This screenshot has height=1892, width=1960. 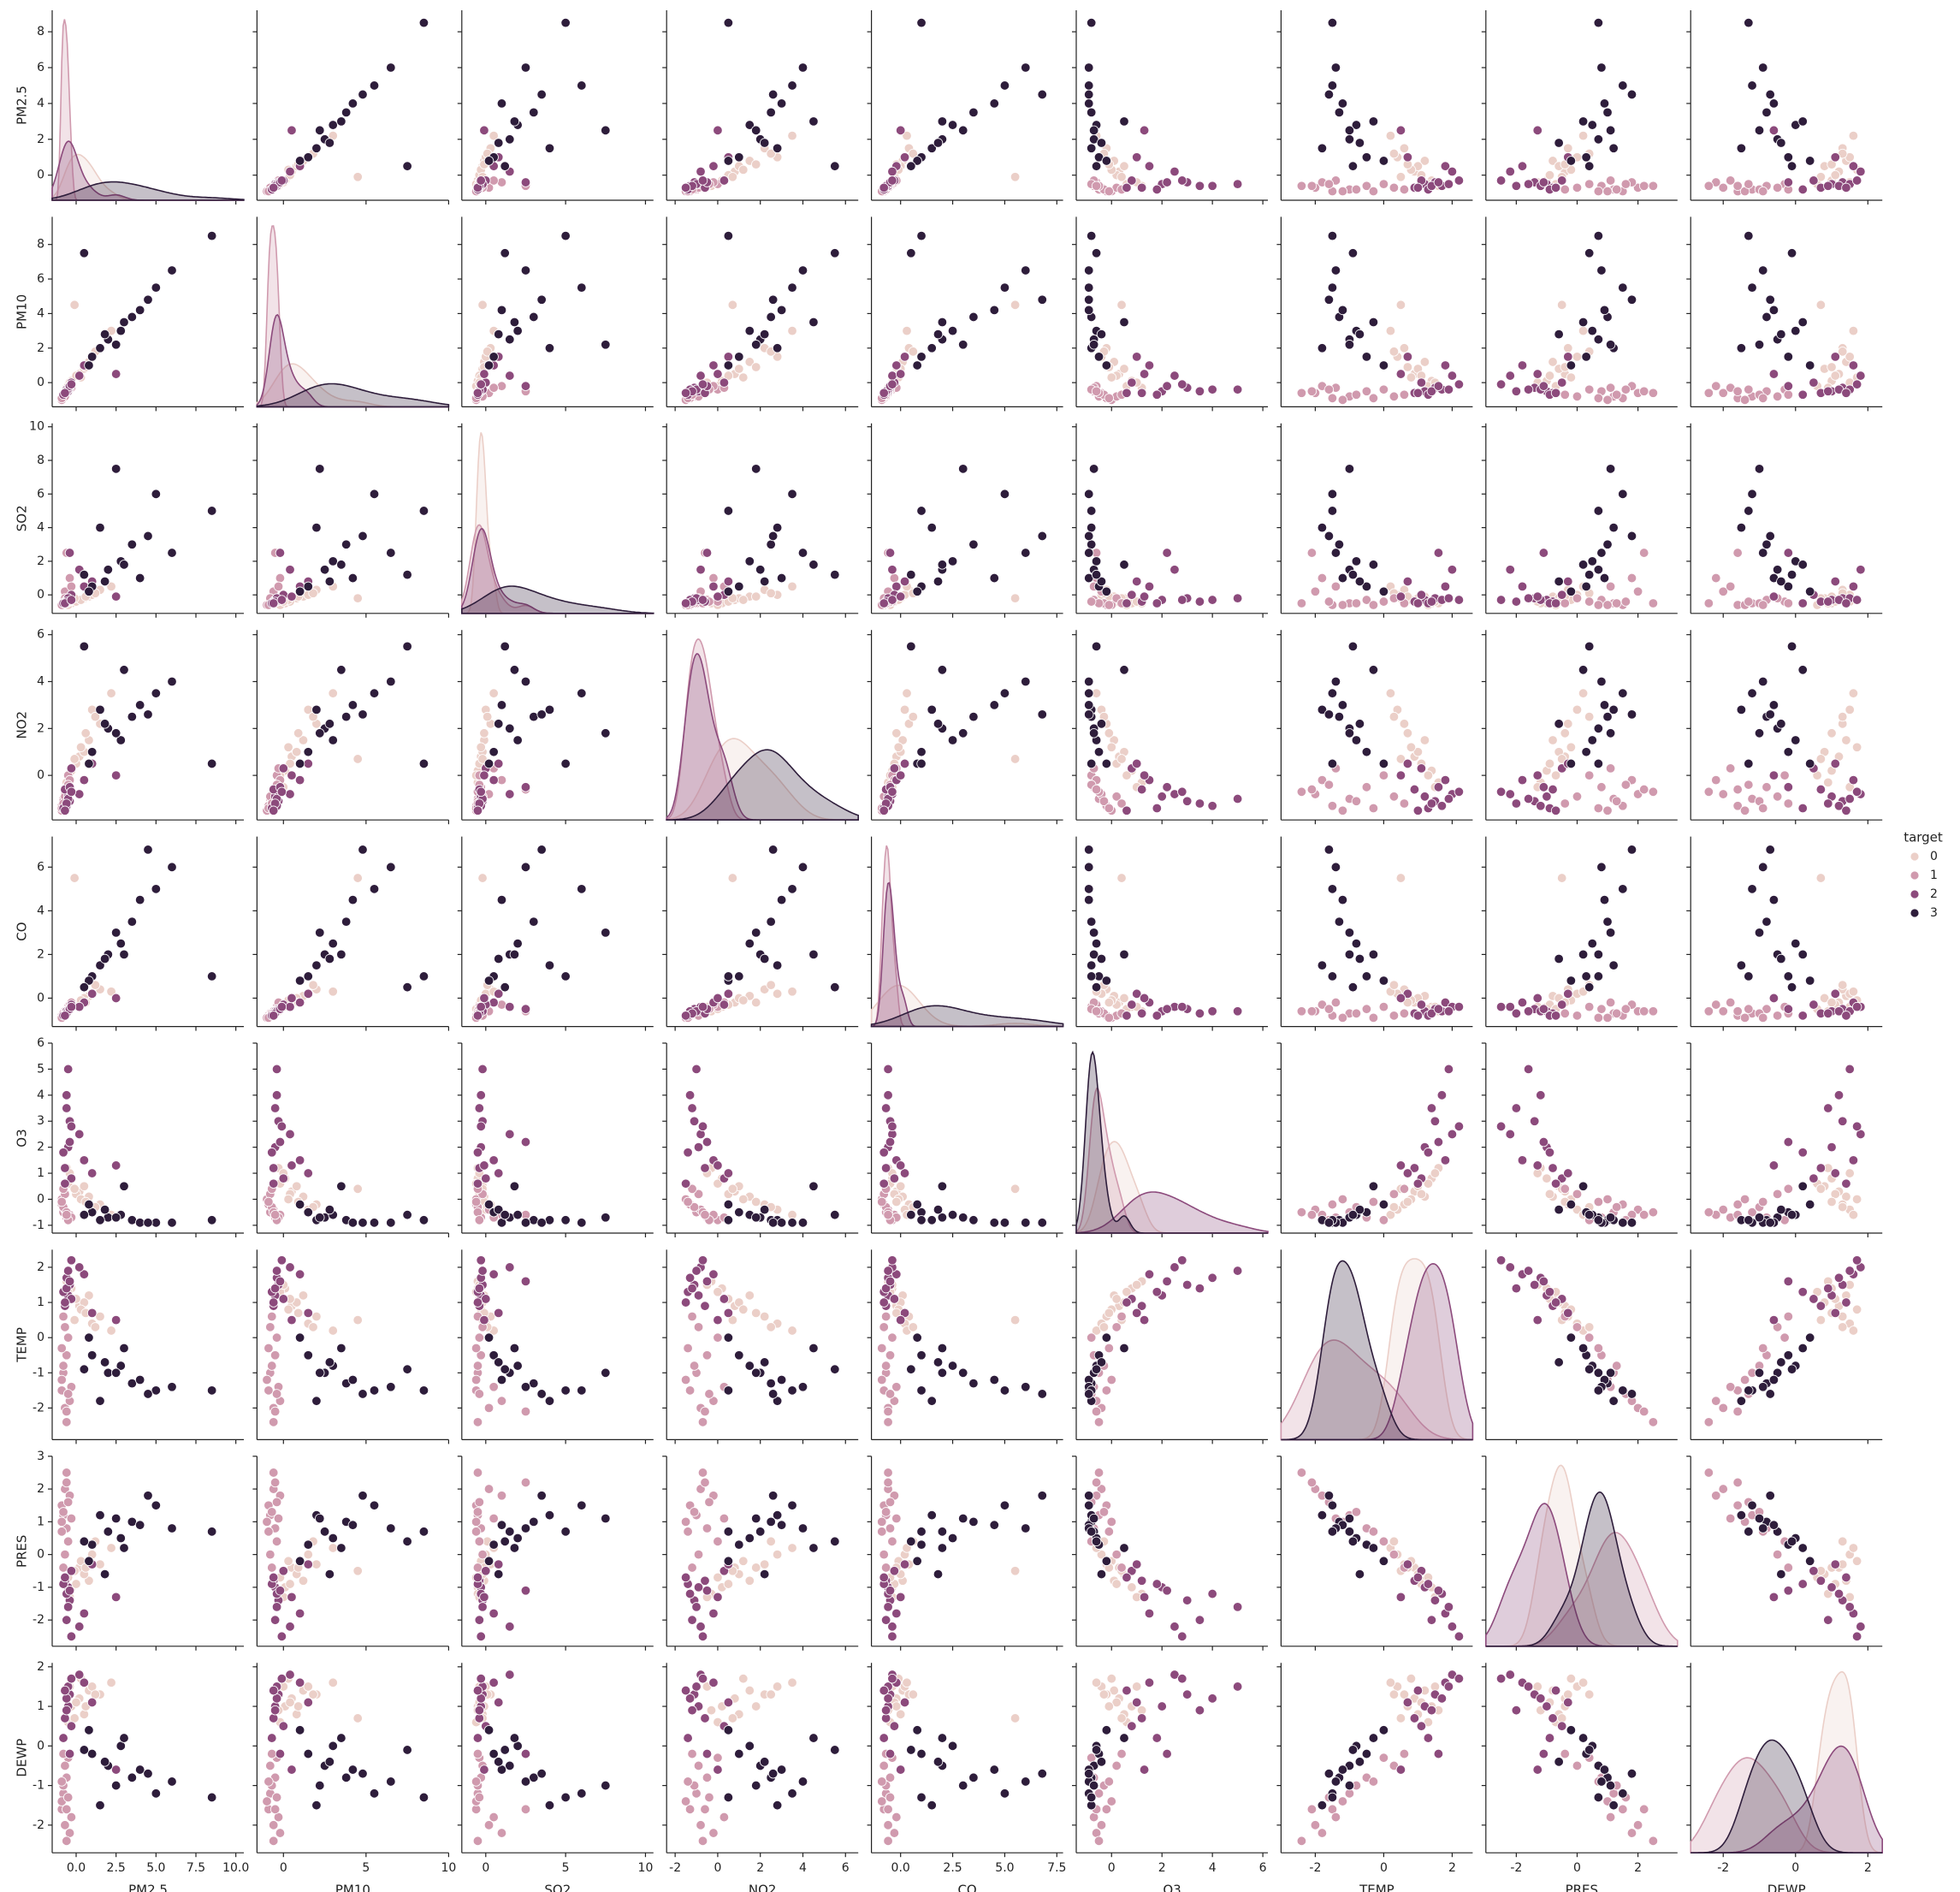 What do you see at coordinates (40, 1121) in the screenshot?
I see `y-tick-label: 3` at bounding box center [40, 1121].